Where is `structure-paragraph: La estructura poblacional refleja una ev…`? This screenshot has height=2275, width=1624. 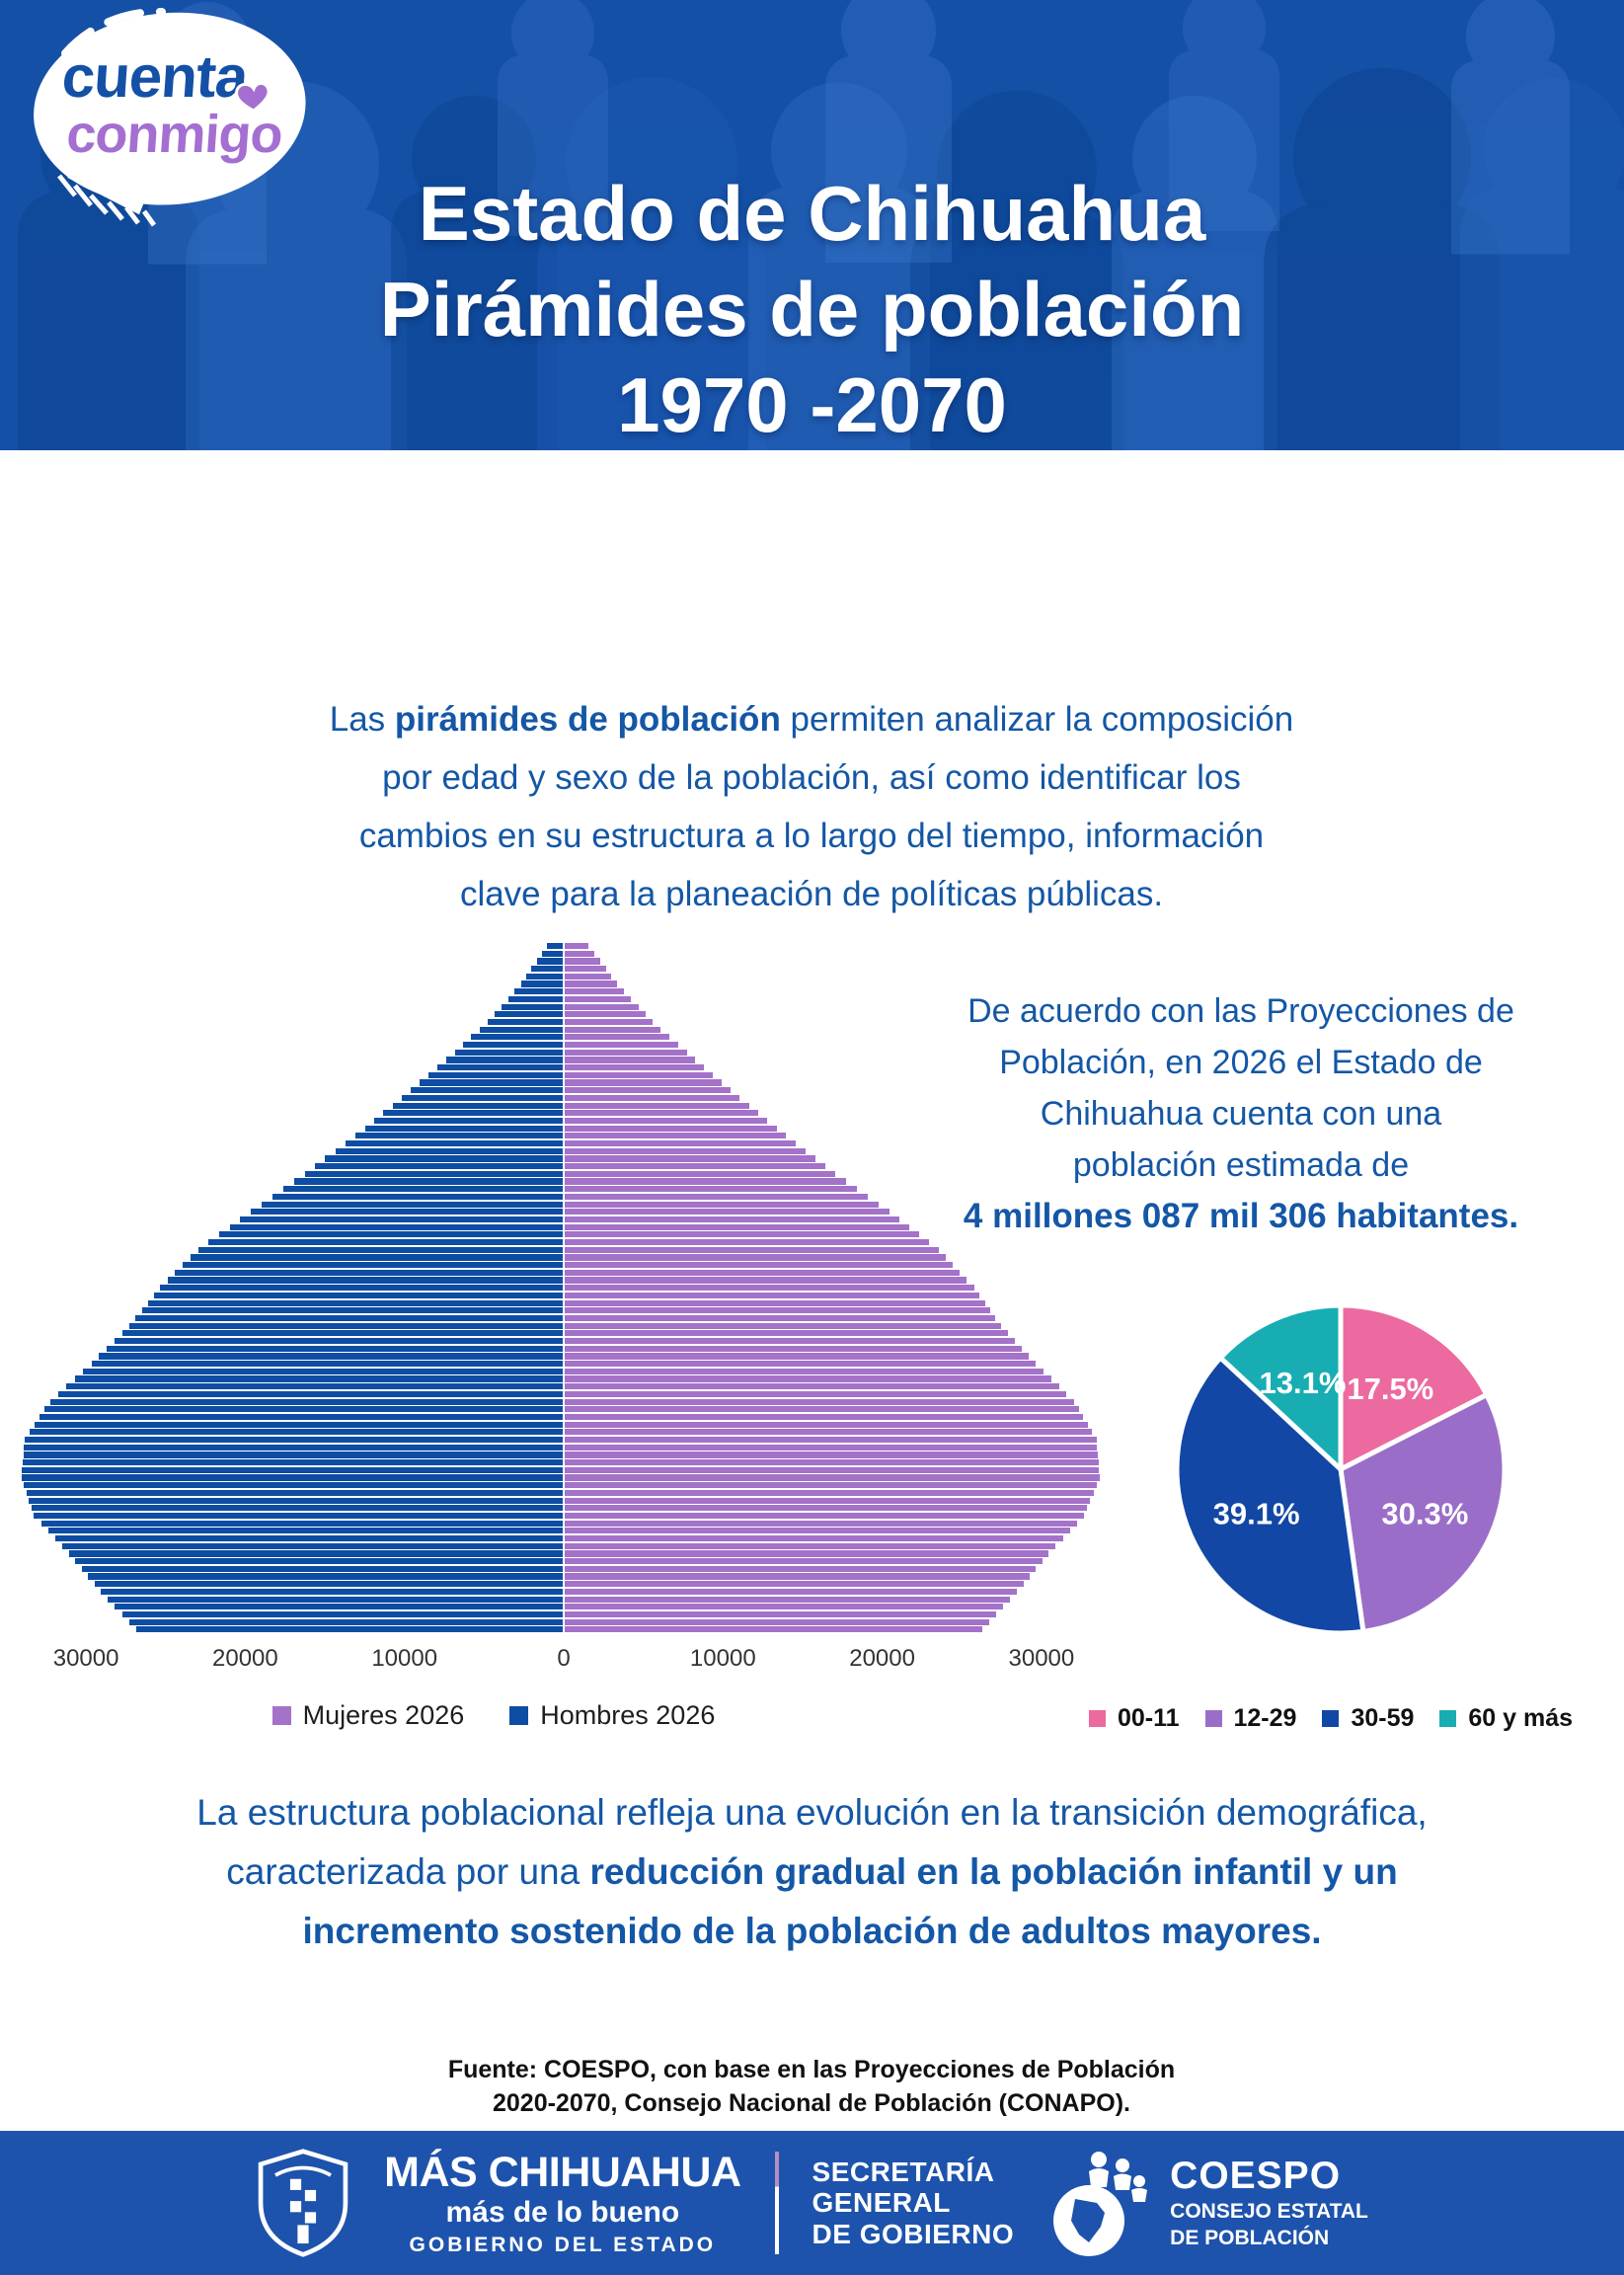 structure-paragraph: La estructura poblacional refleja una ev… is located at coordinates (812, 1871).